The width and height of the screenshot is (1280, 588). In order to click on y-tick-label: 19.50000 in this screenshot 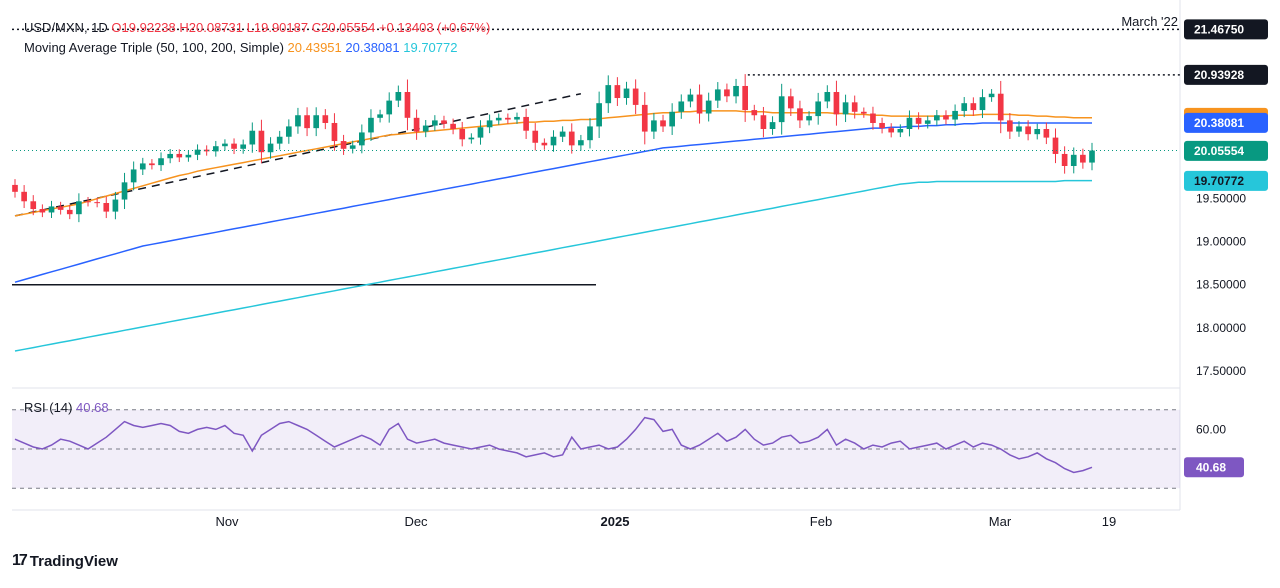, I will do `click(1221, 199)`.